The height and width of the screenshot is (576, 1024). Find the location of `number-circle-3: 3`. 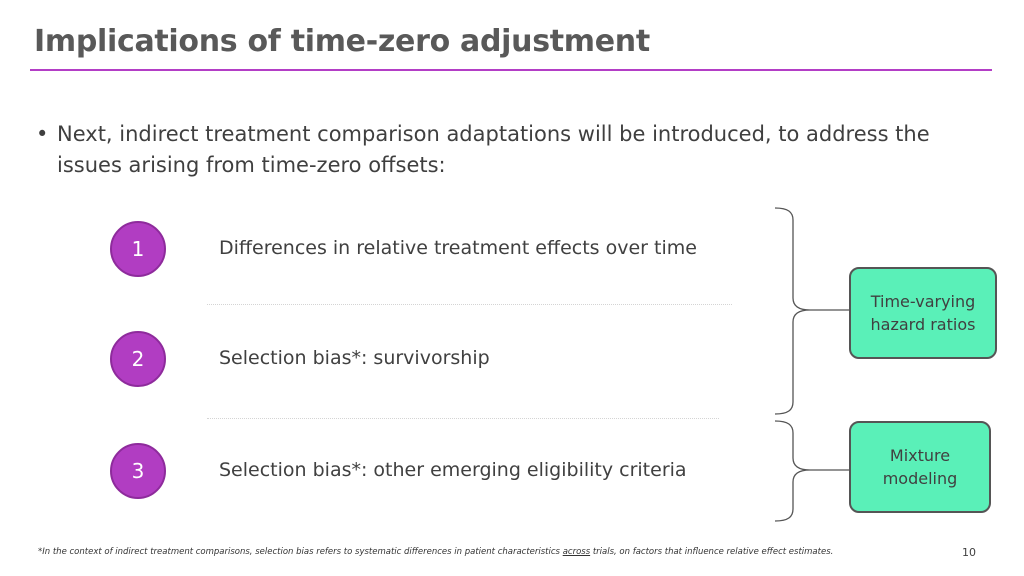

number-circle-3: 3 is located at coordinates (138, 471).